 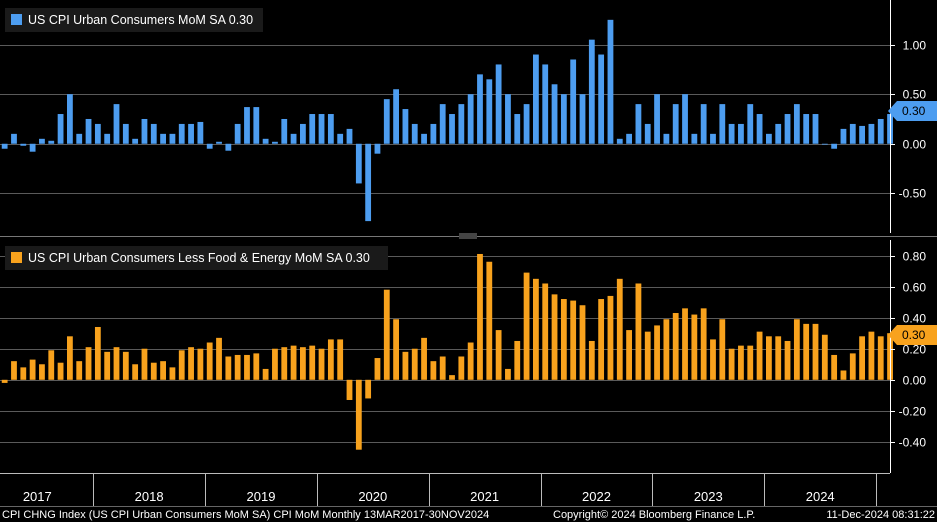 I want to click on bottom-y-axis: 0.80 0.60 0.40 0.20 0.00 -0.20 -0.40, so click(x=908, y=356).